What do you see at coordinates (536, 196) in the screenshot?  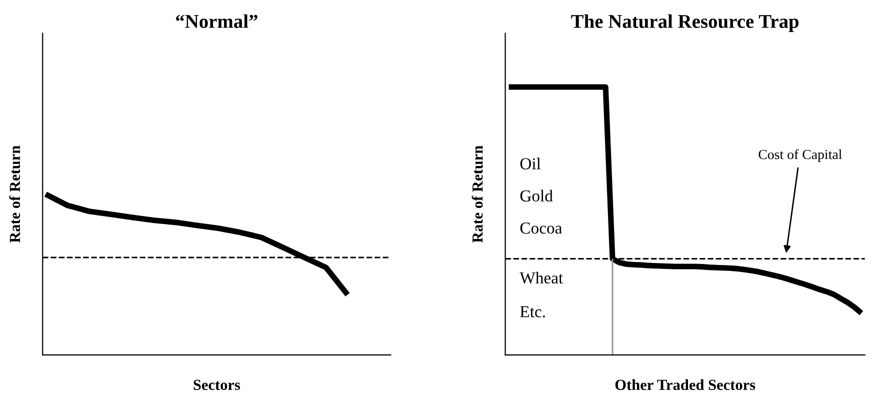 I see `annotation: Gold` at bounding box center [536, 196].